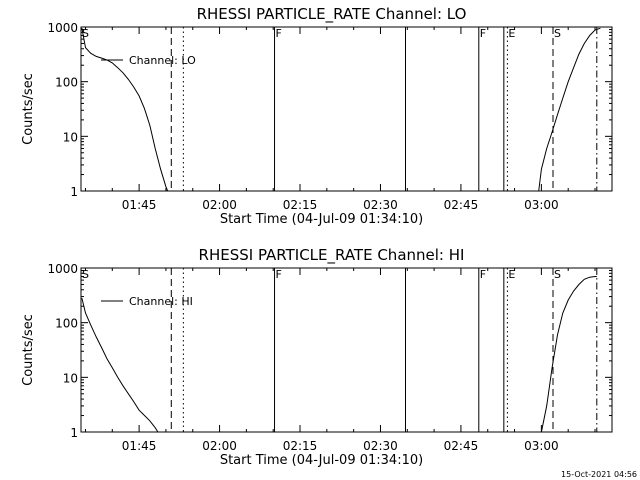 Image resolution: width=640 pixels, height=480 pixels. Describe the element at coordinates (161, 301) in the screenshot. I see `legend-label: Channel: HI` at that location.